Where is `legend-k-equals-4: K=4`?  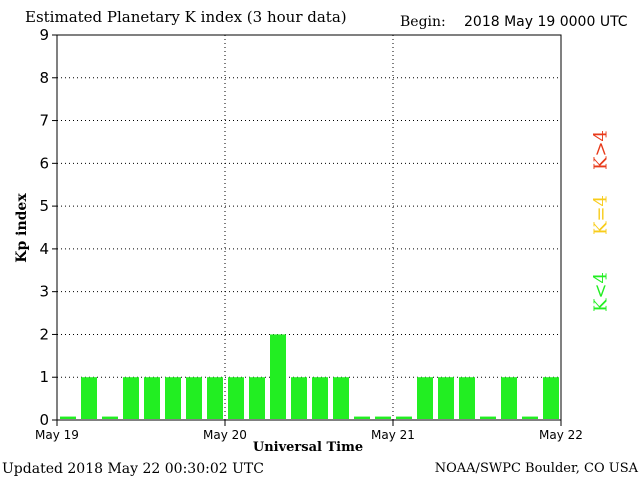 legend-k-equals-4: K=4 is located at coordinates (601, 215).